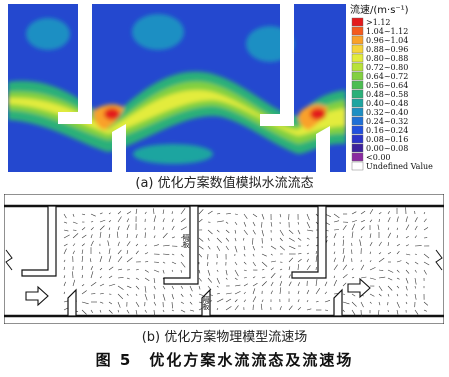  I want to click on flow-band-core, so click(177, 113).